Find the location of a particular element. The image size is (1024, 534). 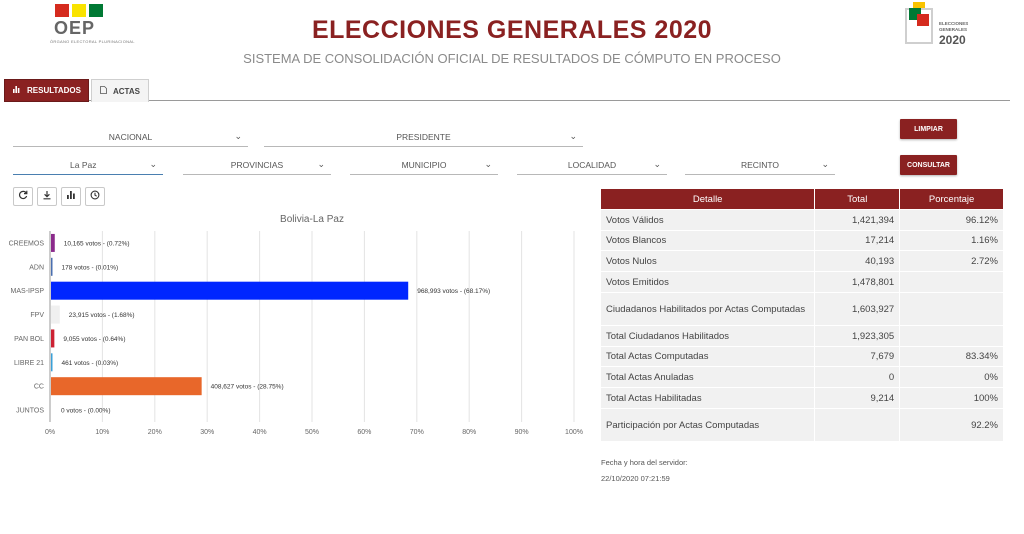

provincia-select: PROVINCIAS ⌄ is located at coordinates (257, 165).